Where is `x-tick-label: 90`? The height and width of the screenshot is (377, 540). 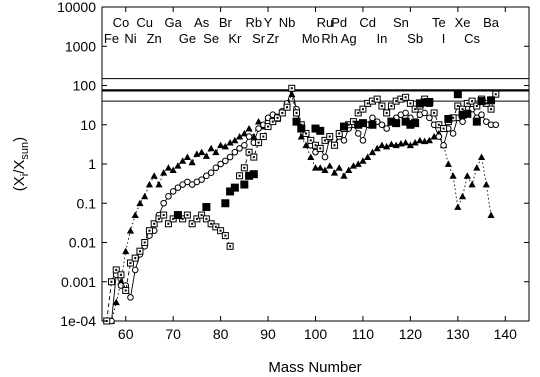
x-tick-label: 90 is located at coordinates (268, 334).